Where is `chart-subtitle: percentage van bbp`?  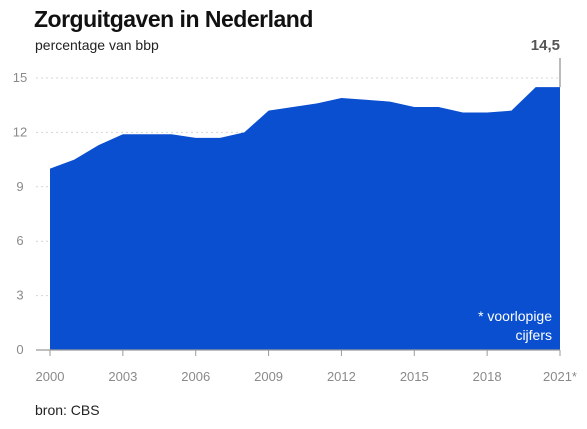
chart-subtitle: percentage van bbp is located at coordinates (97, 45).